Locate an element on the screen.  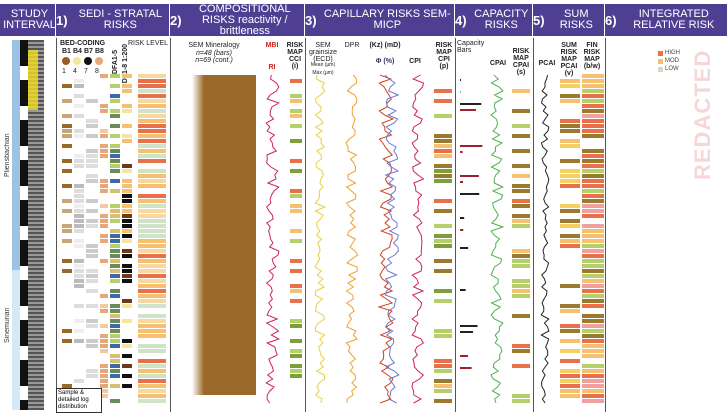
sample-callout: Sample & detailed log distribution is located at coordinates (79, 400).